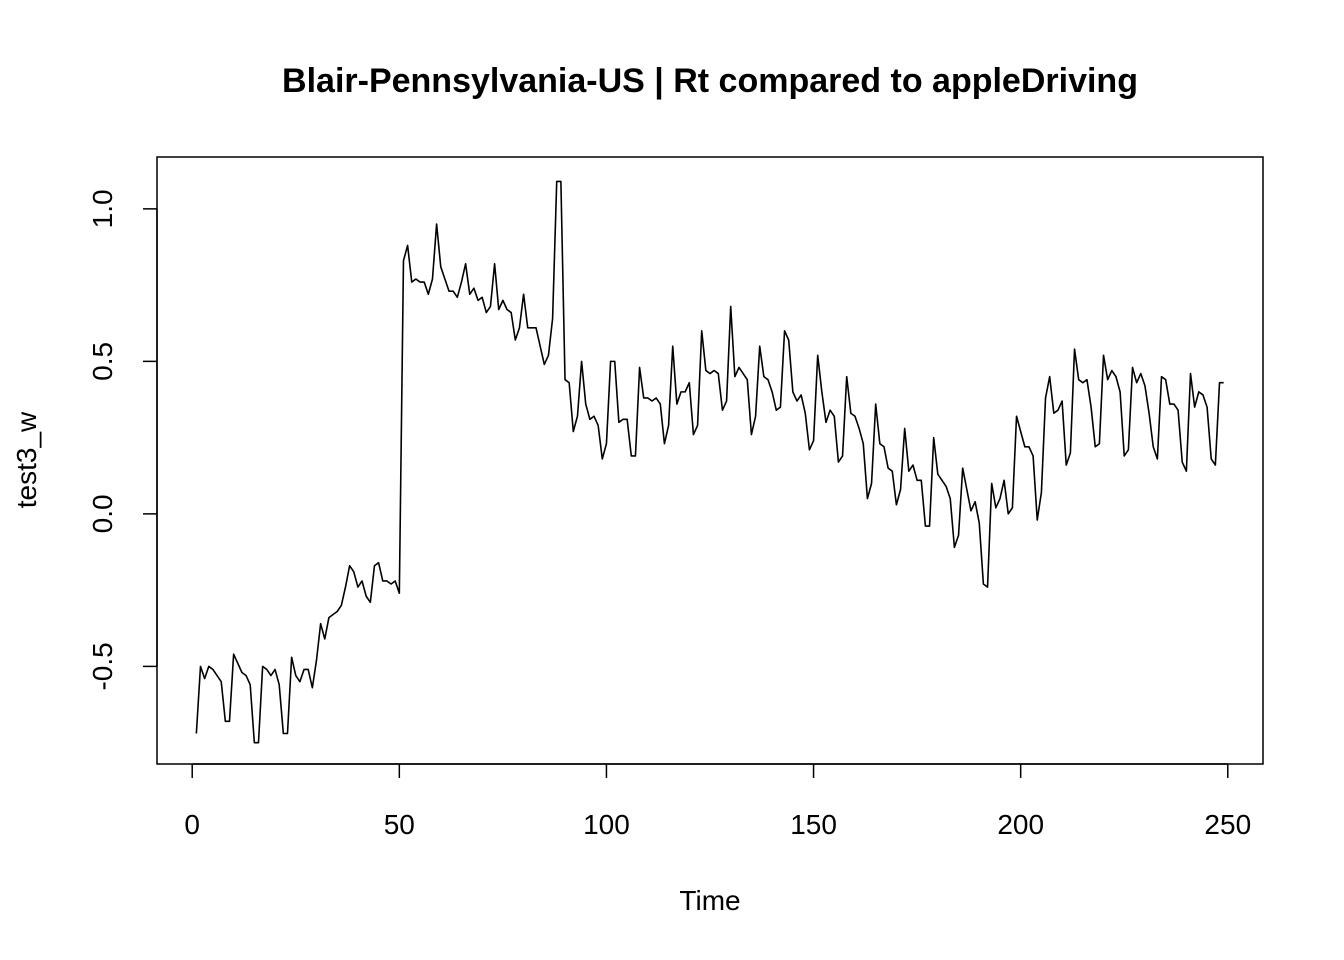 Image resolution: width=1344 pixels, height=960 pixels. I want to click on x-tick-label: 200, so click(1020, 824).